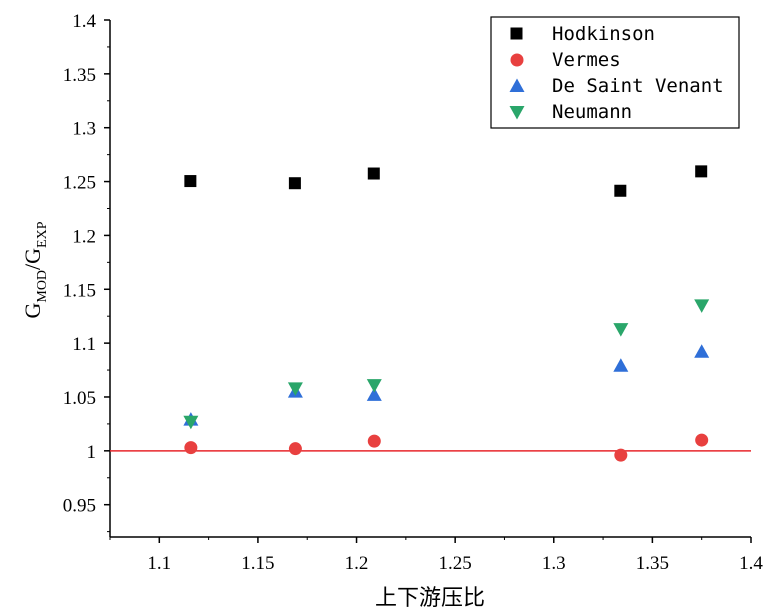 The height and width of the screenshot is (613, 768). Describe the element at coordinates (652, 563) in the screenshot. I see `x-tick-label: 1.35` at that location.